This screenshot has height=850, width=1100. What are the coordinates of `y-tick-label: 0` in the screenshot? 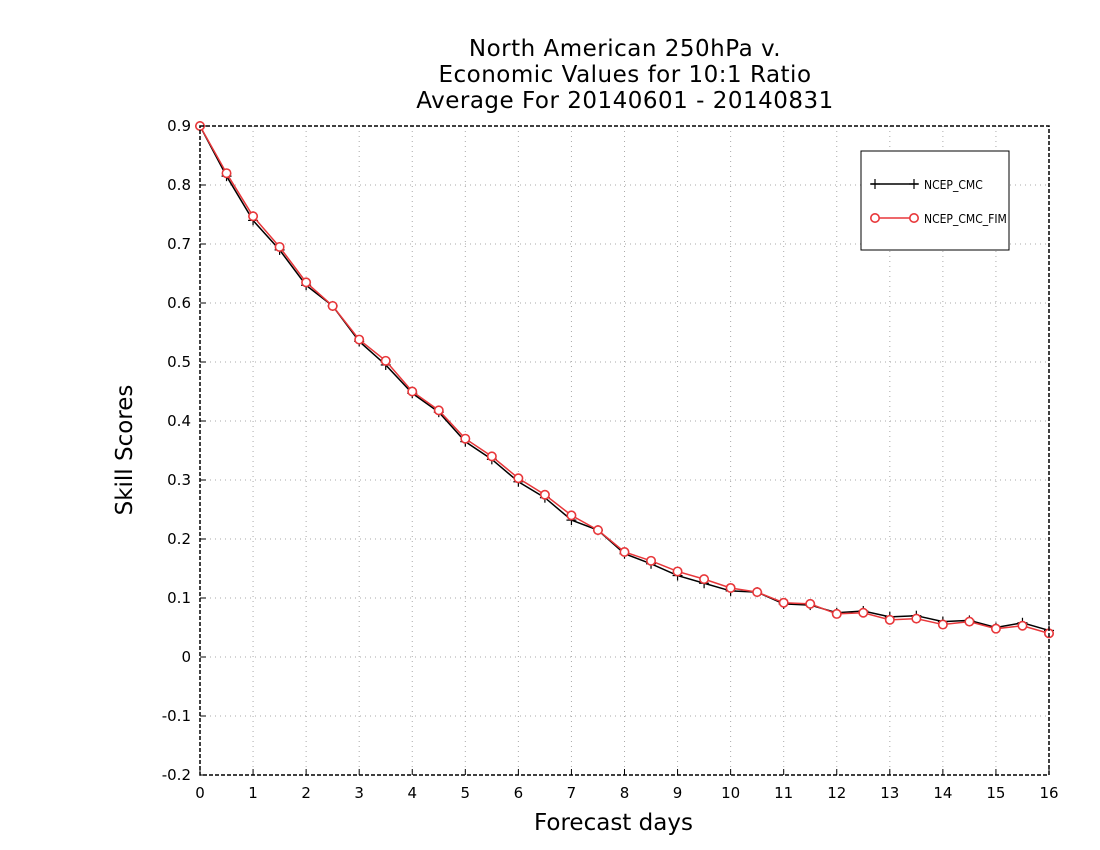 It's located at (186, 657).